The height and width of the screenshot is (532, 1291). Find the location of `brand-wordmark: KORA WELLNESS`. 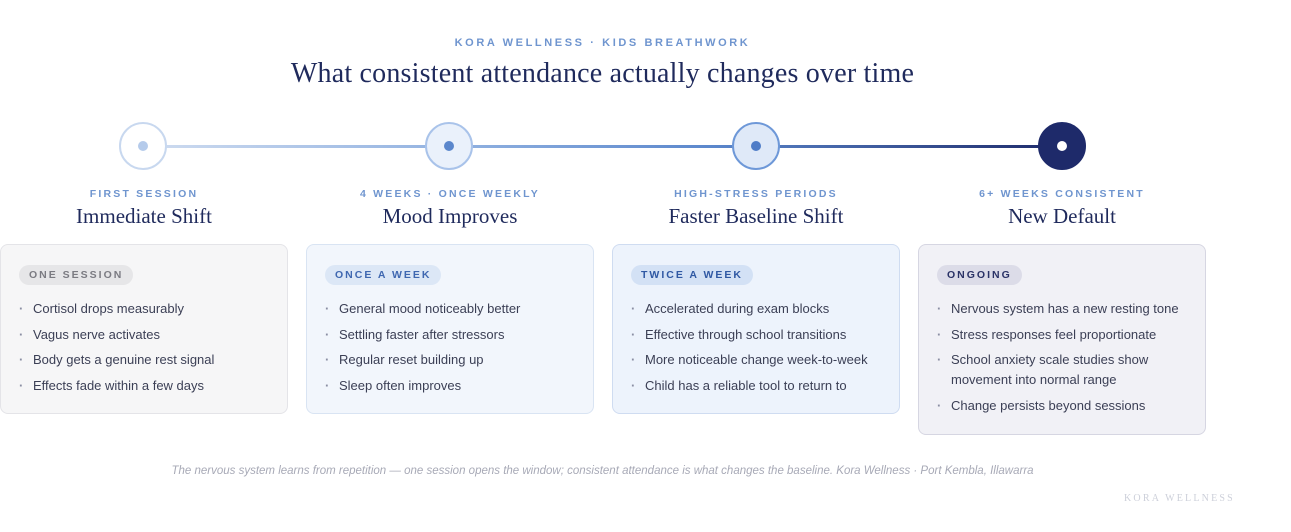

brand-wordmark: KORA WELLNESS is located at coordinates (1179, 498).